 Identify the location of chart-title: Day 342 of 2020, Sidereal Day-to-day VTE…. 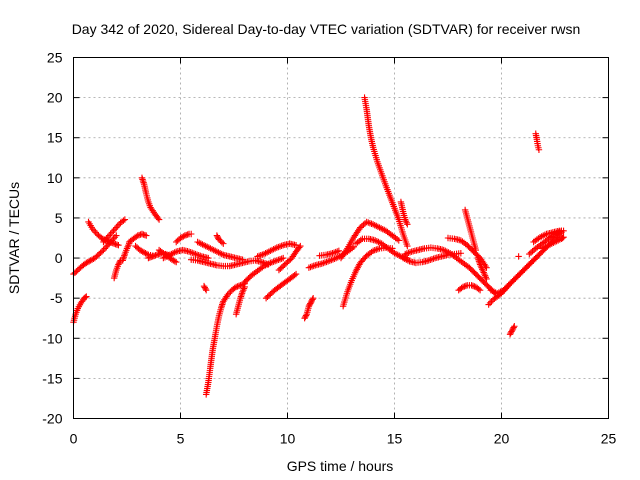
(326, 29).